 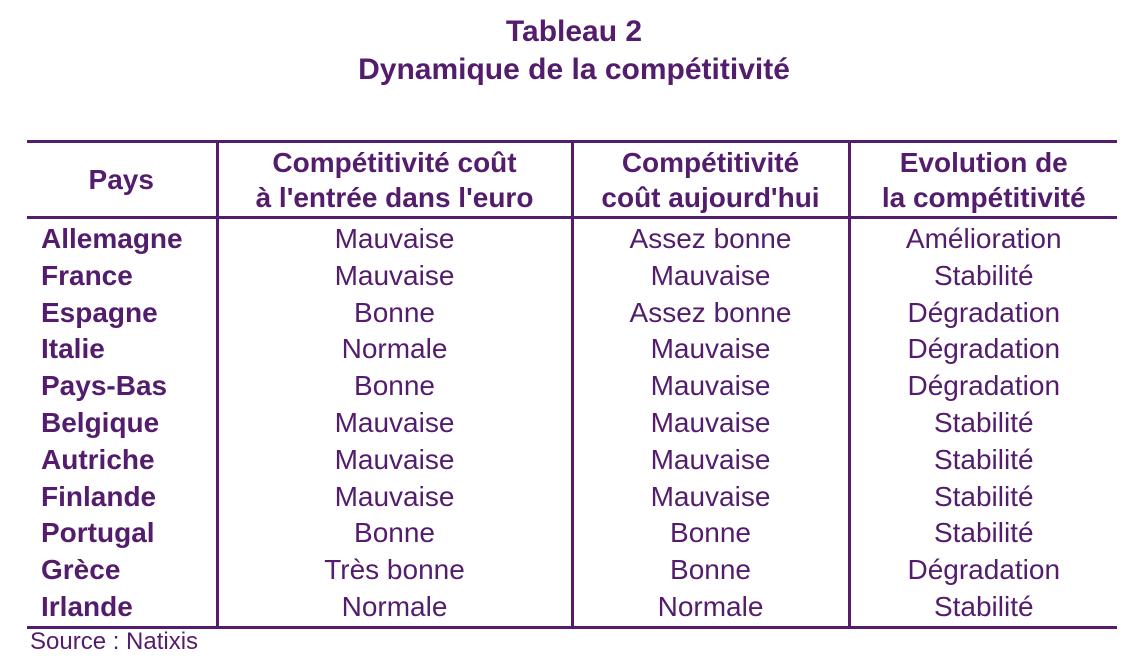 What do you see at coordinates (574, 31) in the screenshot?
I see `table-title: Tableau 2` at bounding box center [574, 31].